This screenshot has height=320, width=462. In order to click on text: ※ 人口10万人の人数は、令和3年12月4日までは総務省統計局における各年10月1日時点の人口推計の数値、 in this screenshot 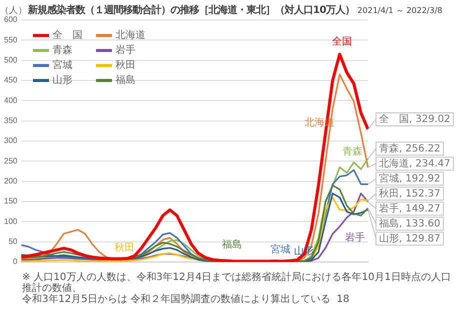, I will do `click(237, 283)`.